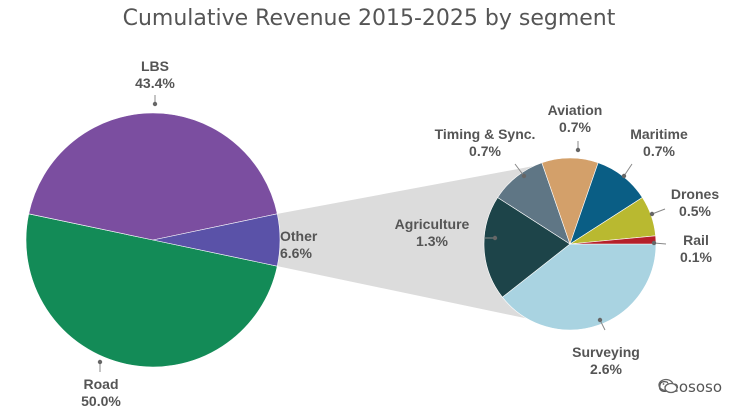  Describe the element at coordinates (299, 236) in the screenshot. I see `label-other-name: Other` at that location.